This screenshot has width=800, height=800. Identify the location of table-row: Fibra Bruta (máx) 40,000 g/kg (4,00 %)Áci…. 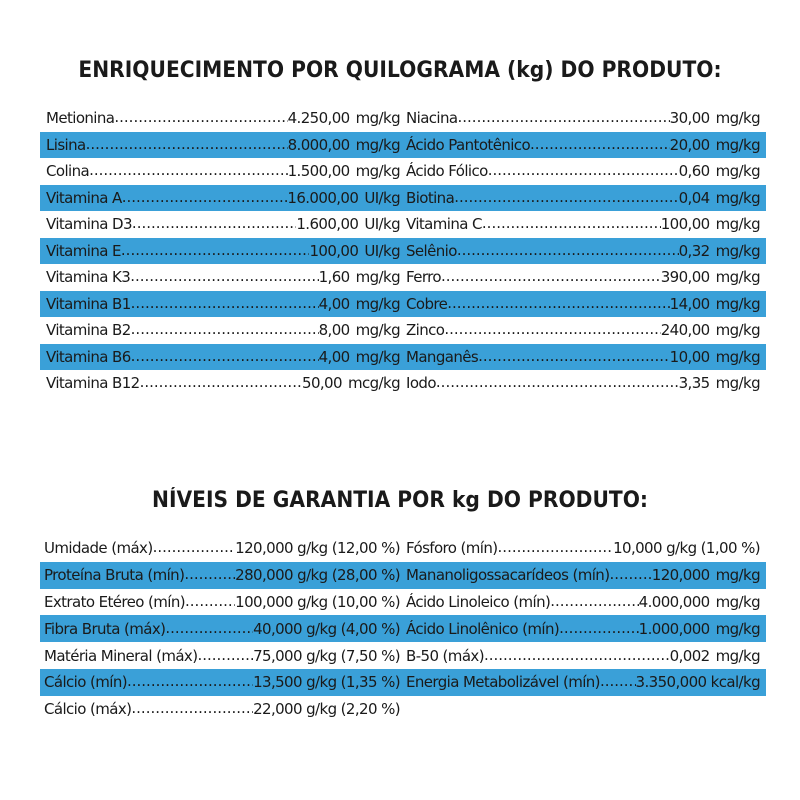
(403, 629).